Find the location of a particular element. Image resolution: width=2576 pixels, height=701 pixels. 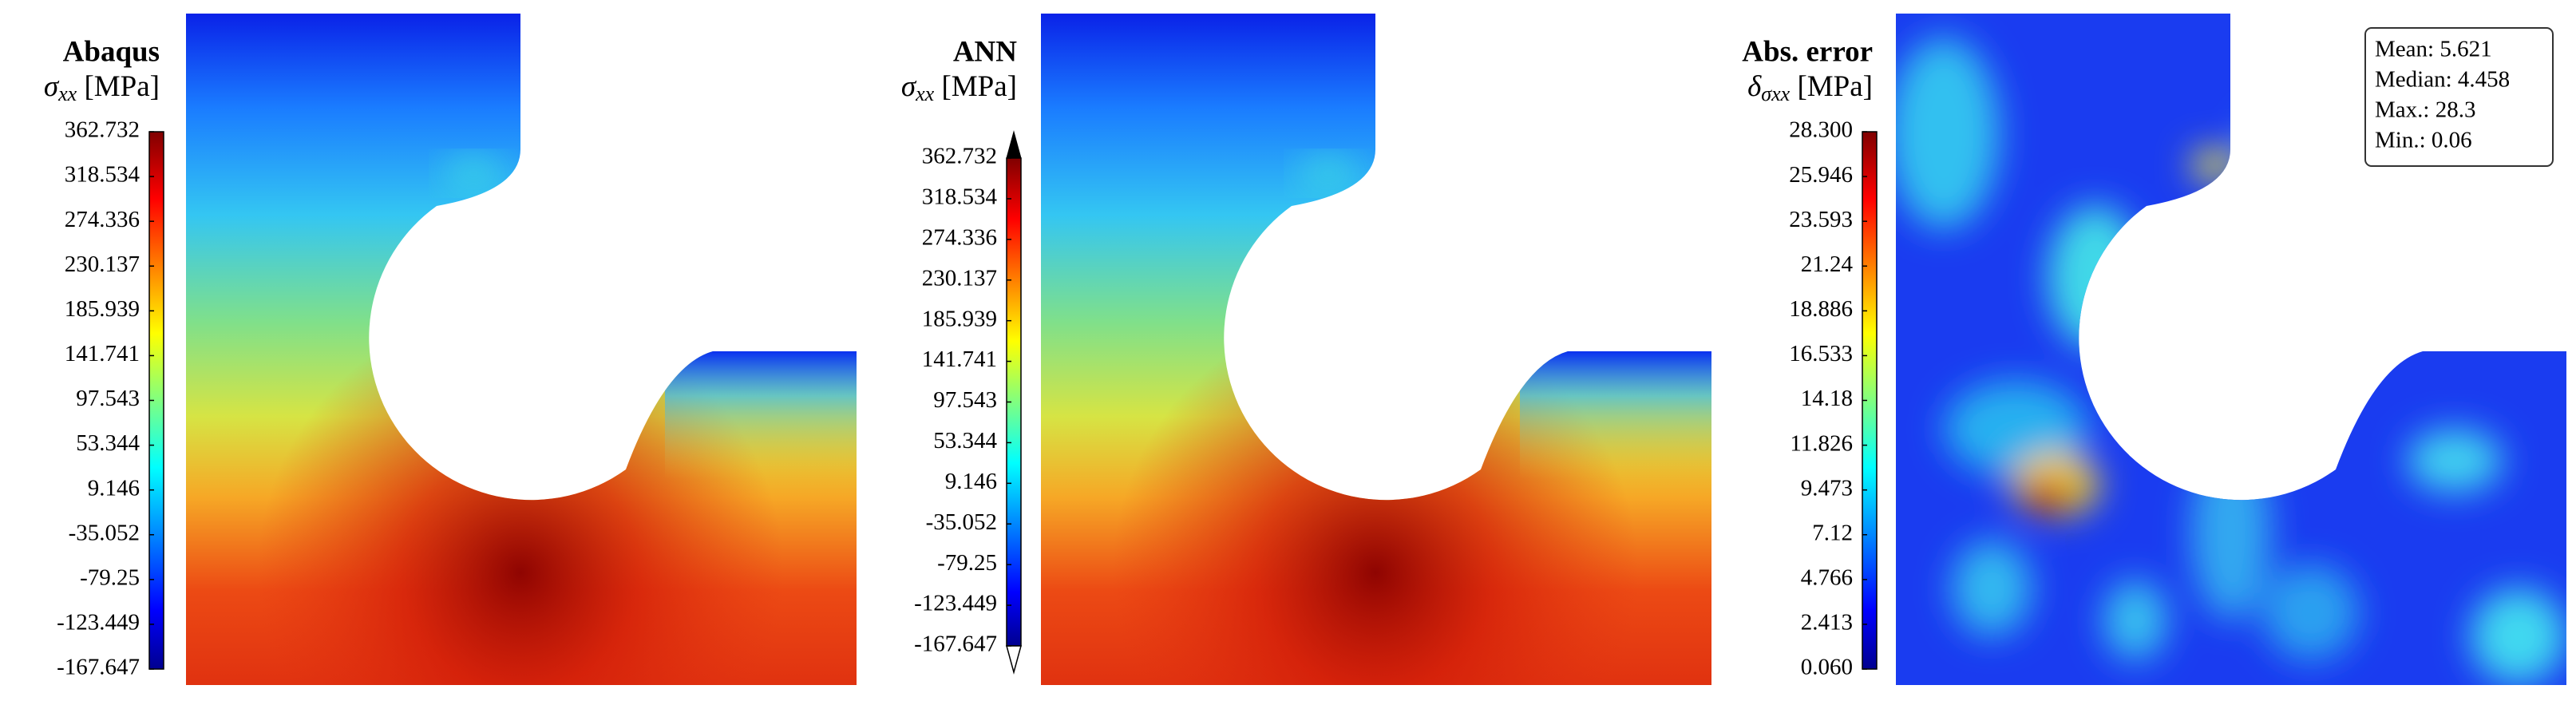

label-symbol: δ is located at coordinates (1755, 87).